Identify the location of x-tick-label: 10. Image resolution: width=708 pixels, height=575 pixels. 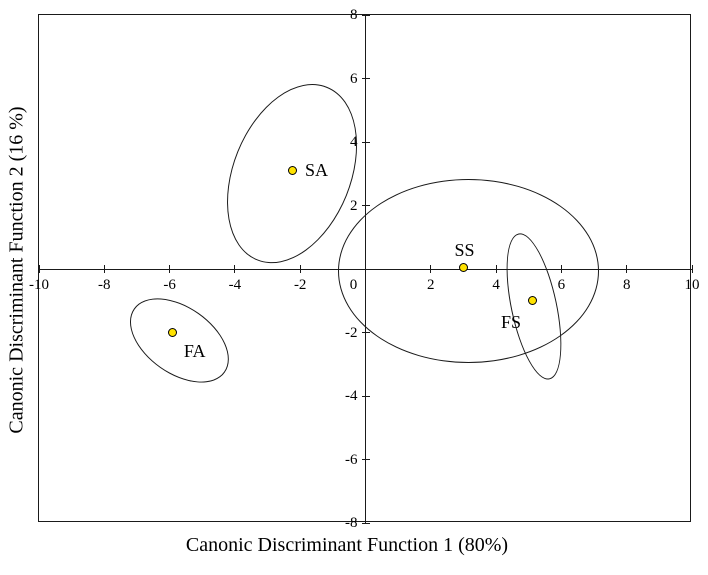
(692, 285).